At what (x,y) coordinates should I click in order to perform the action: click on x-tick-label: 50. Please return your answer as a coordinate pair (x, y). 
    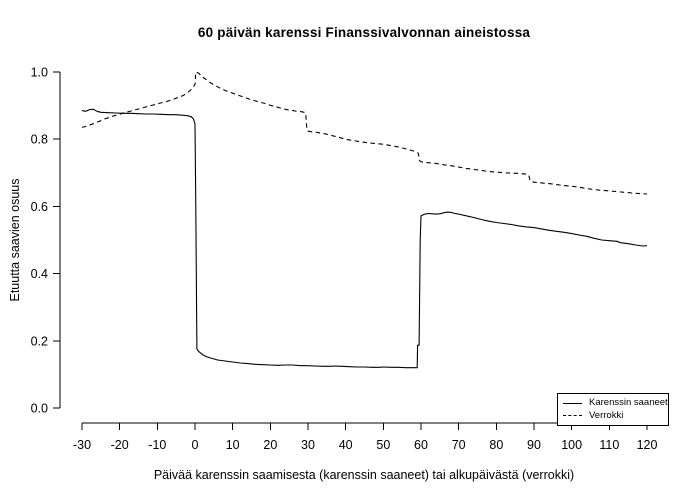
    Looking at the image, I should click on (383, 445).